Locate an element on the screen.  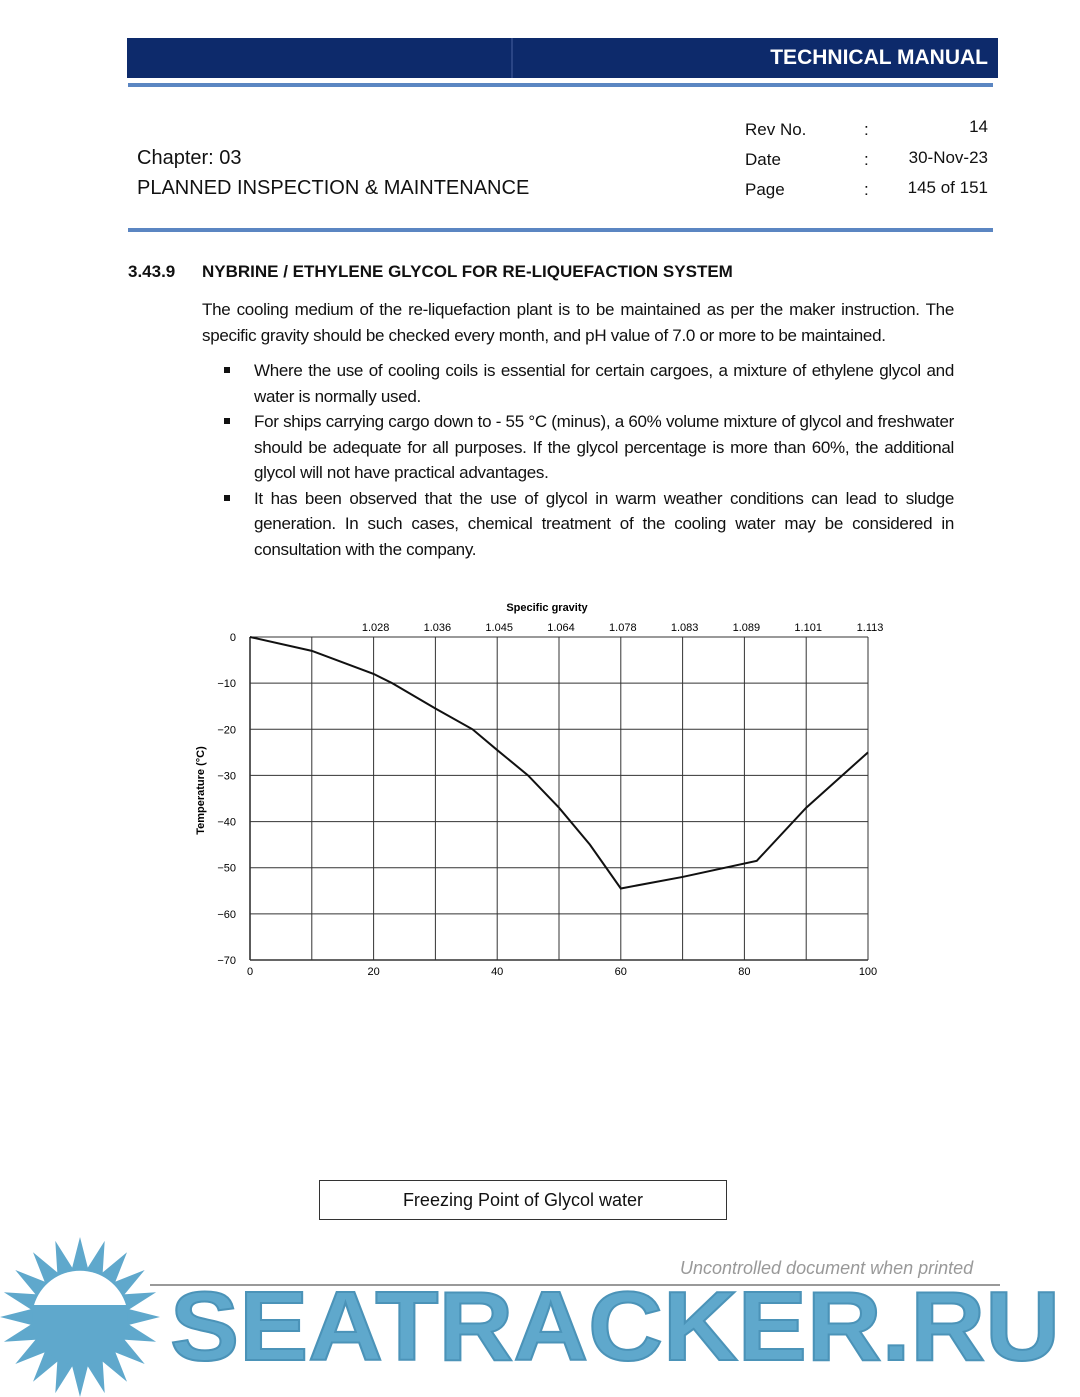
watermark-logo: SEATRACKER.RU is located at coordinates (530, 1317).